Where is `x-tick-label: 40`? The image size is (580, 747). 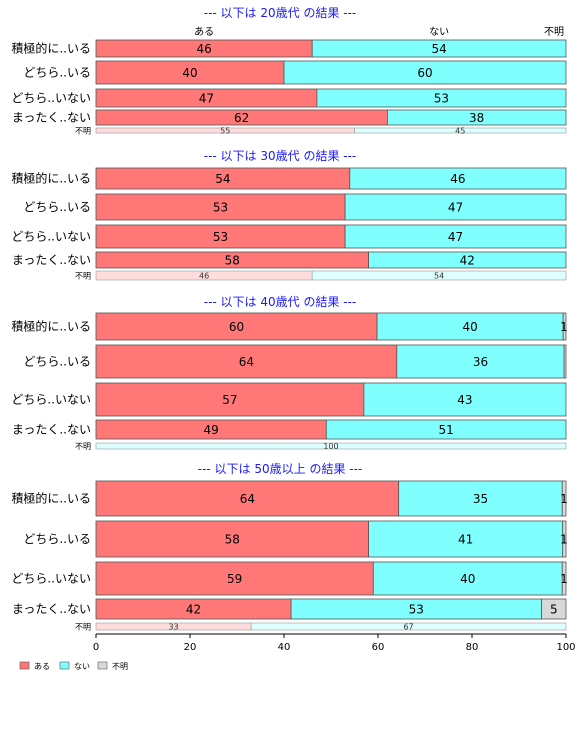
x-tick-label: 40 is located at coordinates (284, 647).